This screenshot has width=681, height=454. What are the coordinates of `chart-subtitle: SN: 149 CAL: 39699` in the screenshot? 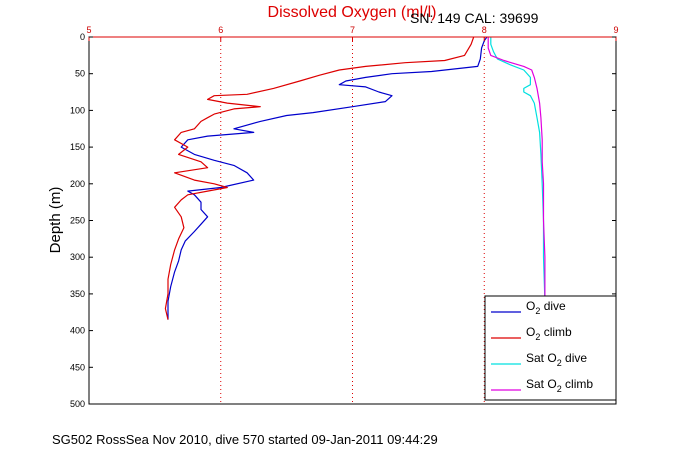 It's located at (474, 18).